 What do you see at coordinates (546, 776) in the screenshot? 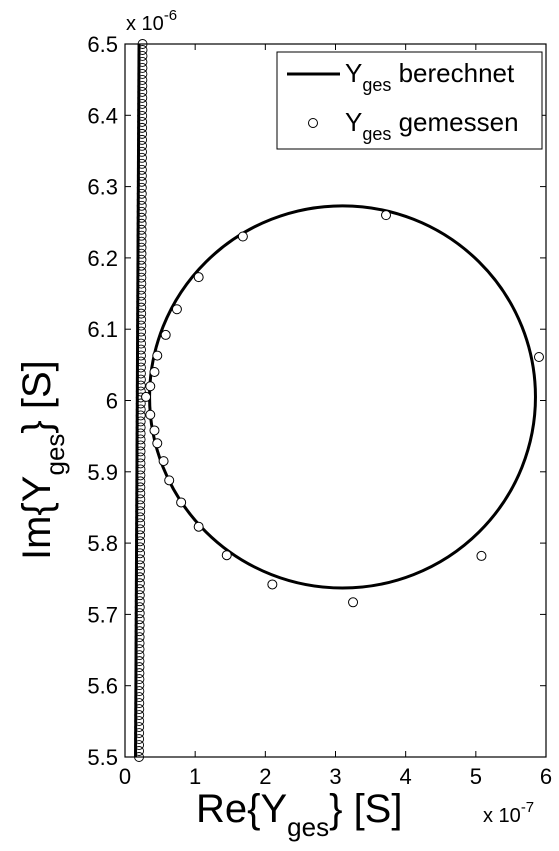
I see `x-tick-label: 6` at bounding box center [546, 776].